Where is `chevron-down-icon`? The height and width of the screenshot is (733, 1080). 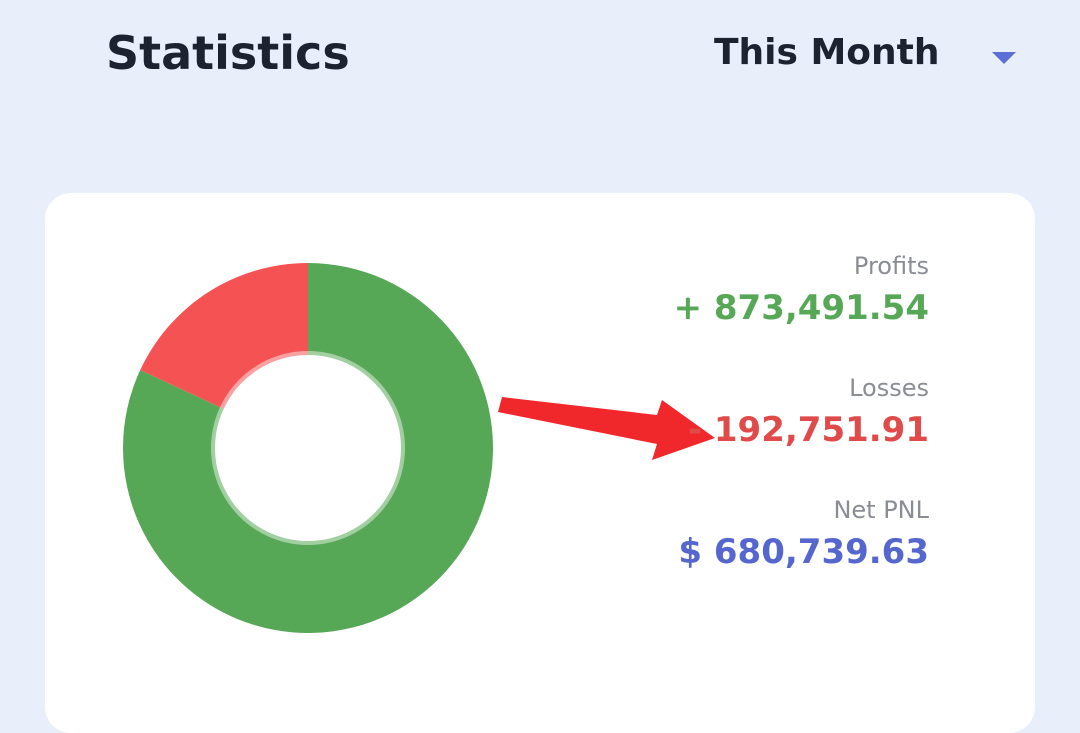 chevron-down-icon is located at coordinates (1004, 58).